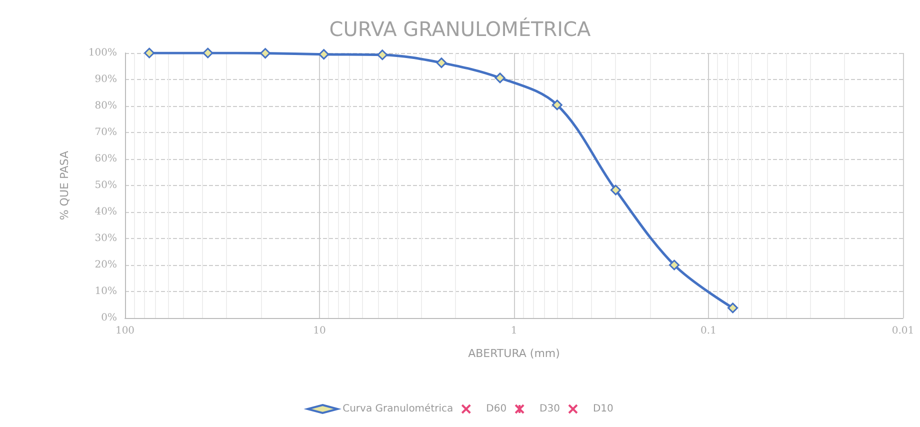 The image size is (920, 427). Describe the element at coordinates (125, 331) in the screenshot. I see `x-tick-label: 100` at that location.